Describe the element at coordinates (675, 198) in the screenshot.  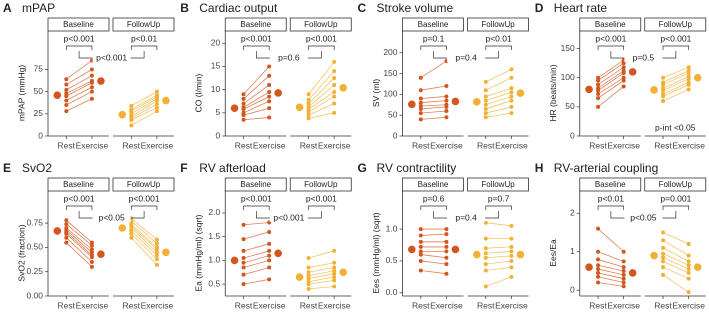
I see `within-p: p=0.001` at that location.